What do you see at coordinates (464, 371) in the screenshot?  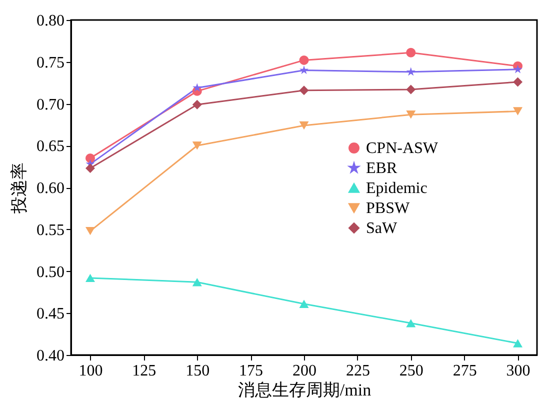 I see `x-tick-label: 275` at bounding box center [464, 371].